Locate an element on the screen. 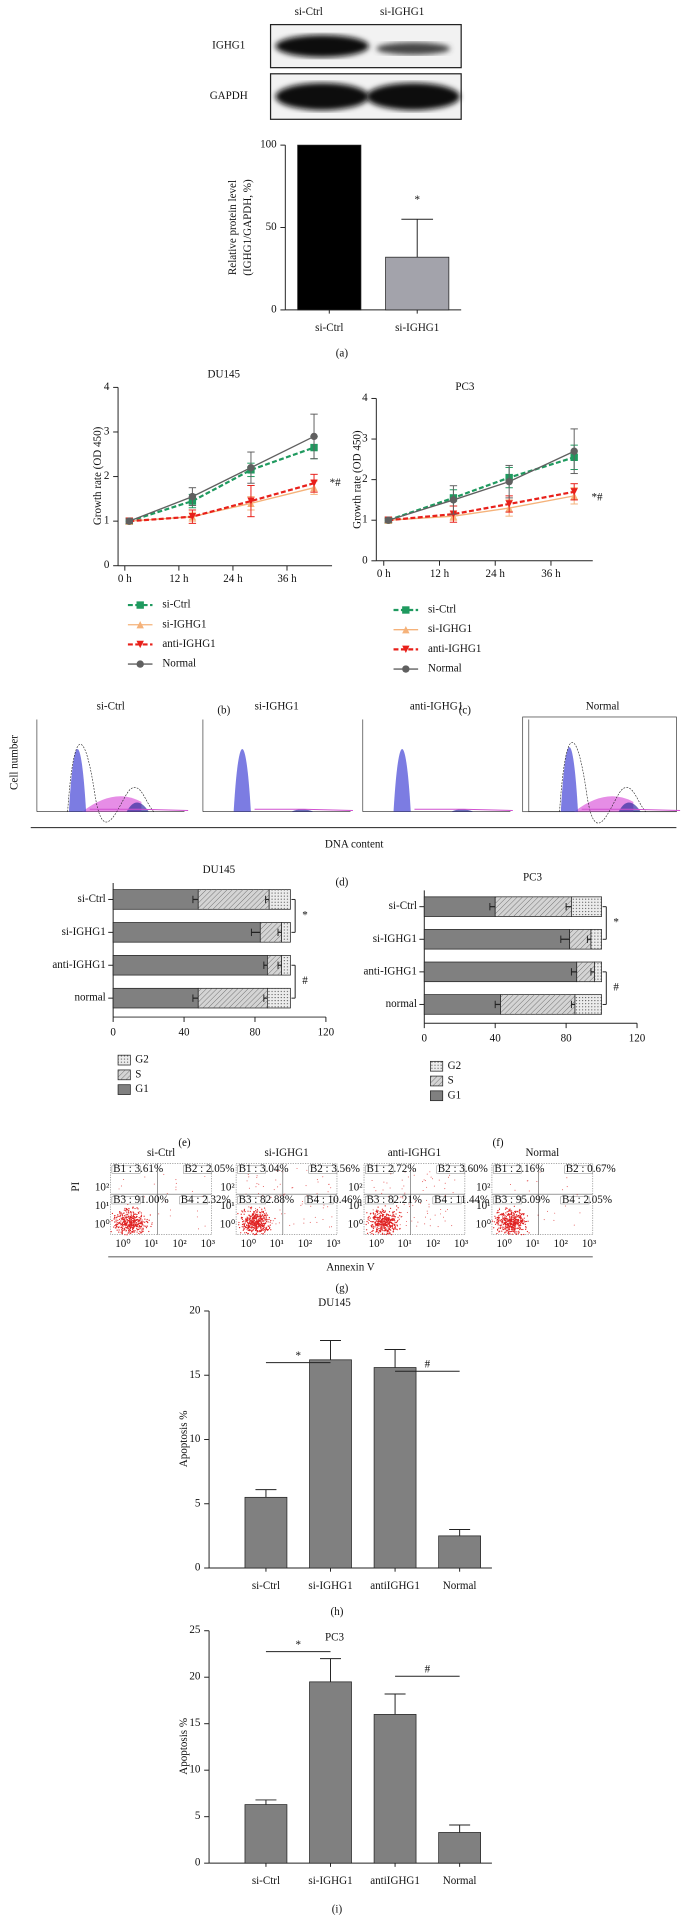 This screenshot has width=685, height=1919. chart-title: DU145 is located at coordinates (219, 870).